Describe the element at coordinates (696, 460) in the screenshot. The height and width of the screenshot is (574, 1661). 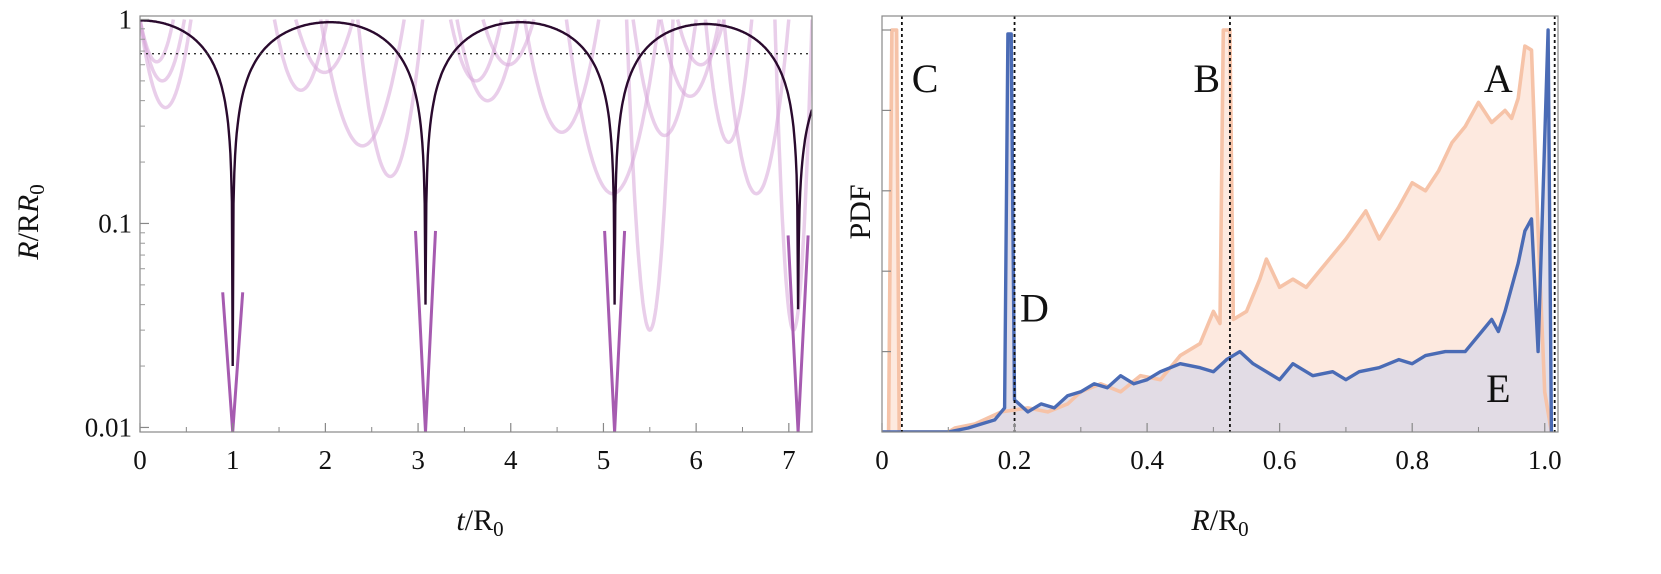
I see `x-tick-label: 6` at that location.